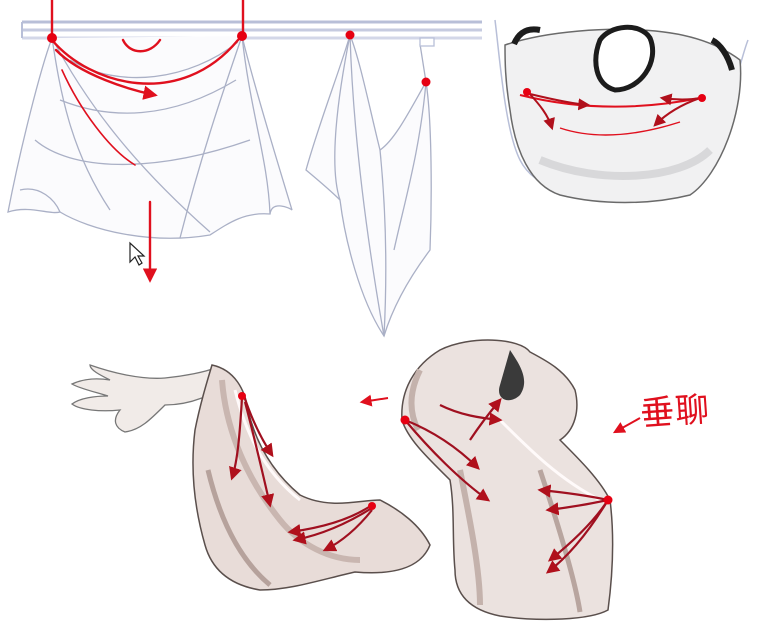 The width and height of the screenshot is (769, 642). What do you see at coordinates (370, 185) in the screenshot?
I see `drape-corner-pinned` at bounding box center [370, 185].